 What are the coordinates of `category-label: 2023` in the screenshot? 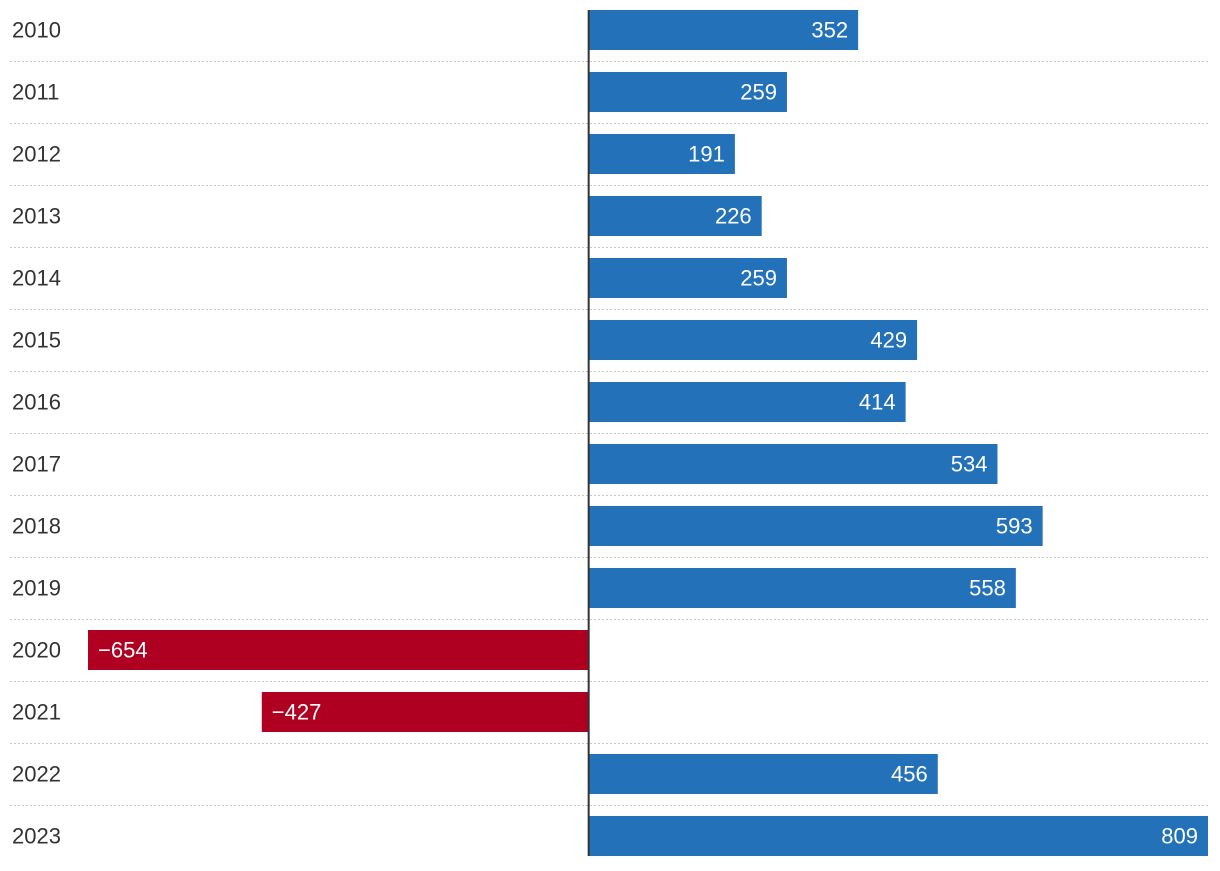 It's located at (36, 836).